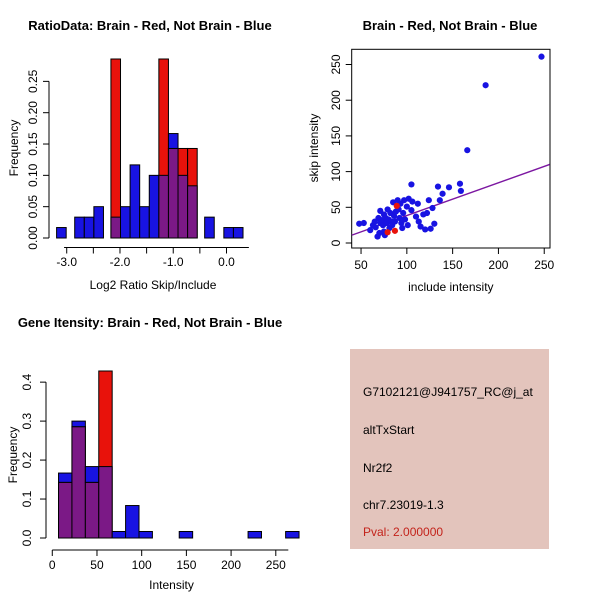 This screenshot has height=600, width=600. Describe the element at coordinates (389, 430) in the screenshot. I see `event-type: altTxStart` at that location.